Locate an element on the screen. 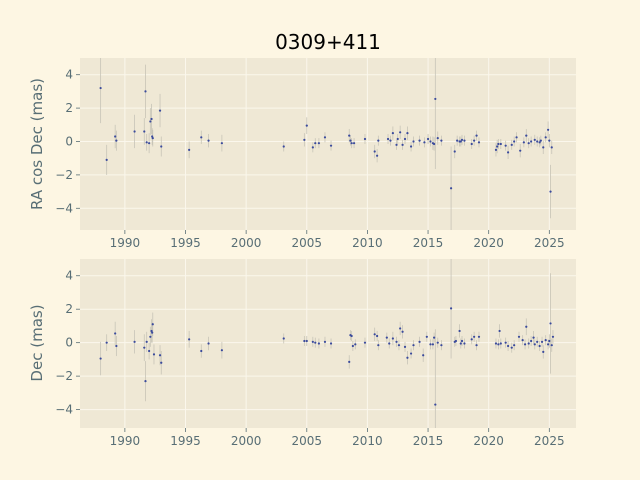 Image resolution: width=640 pixels, height=480 pixels. bottom-y-ticks: −4 −2 0 2 4 is located at coordinates (67, 343).